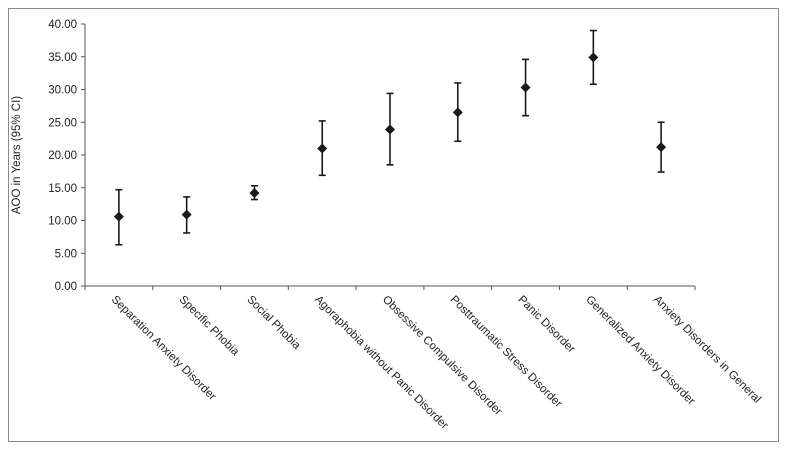  Describe the element at coordinates (390, 288) in the screenshot. I see `x-ticks` at that location.